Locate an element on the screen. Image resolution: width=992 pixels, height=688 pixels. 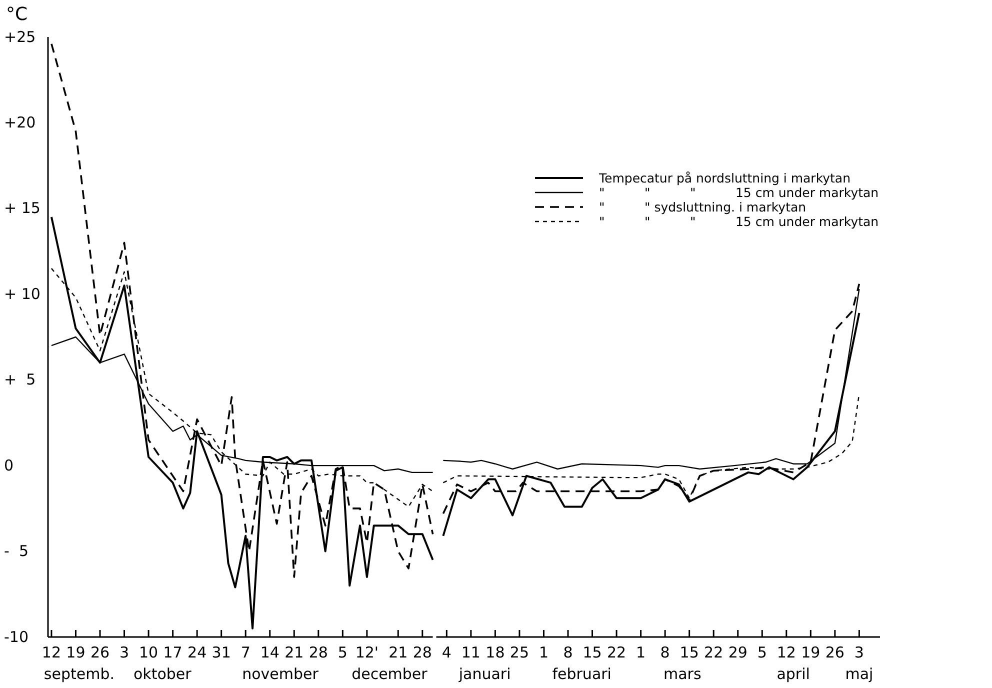
y-tick-label: -10 is located at coordinates (16, 637).